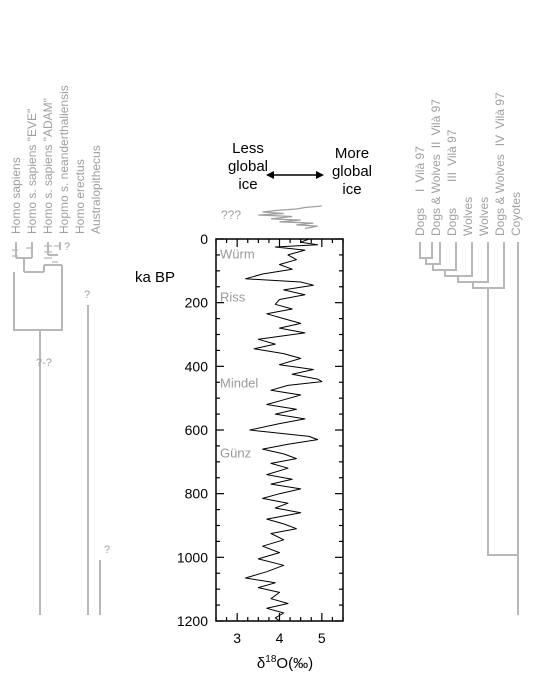  I want to click on right-taxon-5: Wolves, so click(484, 216).